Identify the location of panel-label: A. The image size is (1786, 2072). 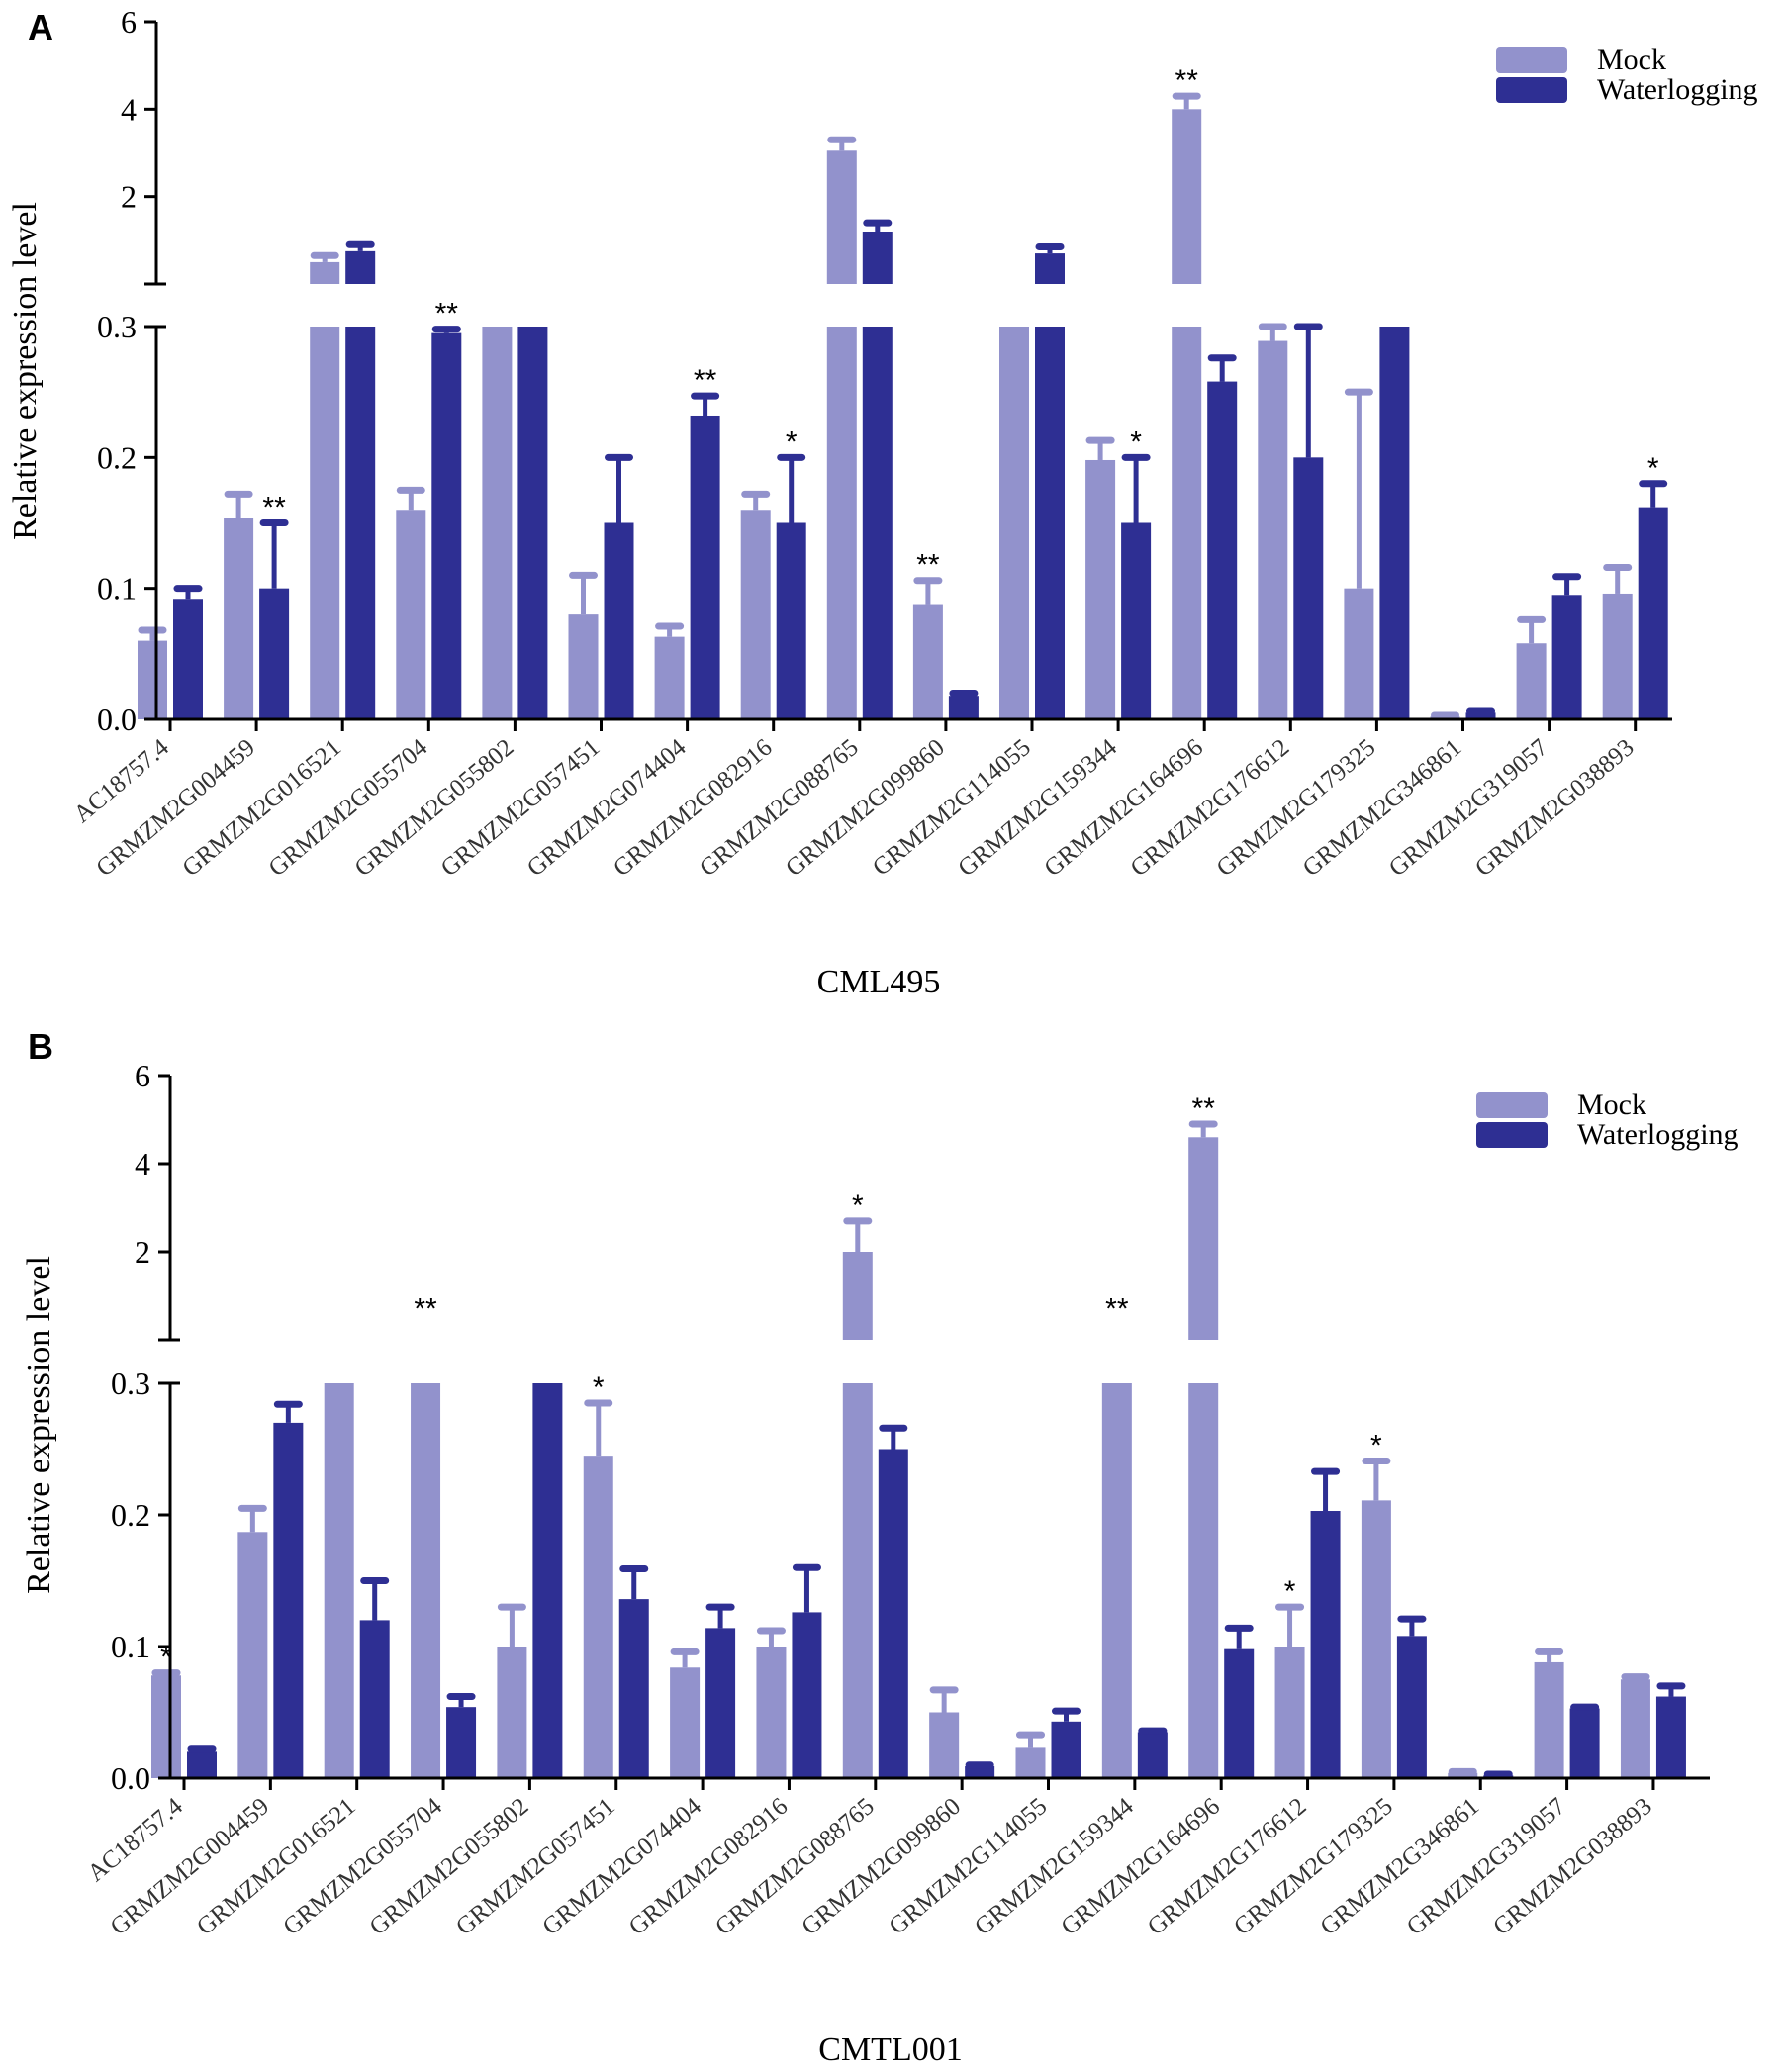
(40, 27).